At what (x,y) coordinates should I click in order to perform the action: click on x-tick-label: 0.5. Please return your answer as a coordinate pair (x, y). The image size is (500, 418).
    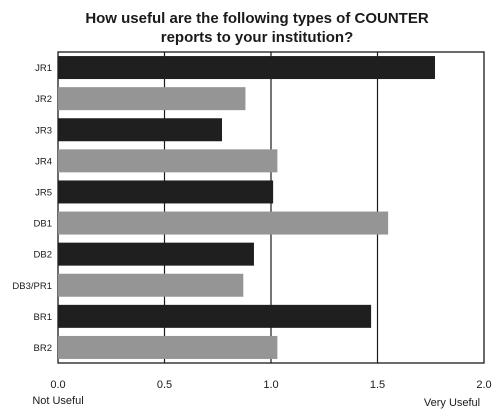
    Looking at the image, I should click on (164, 385).